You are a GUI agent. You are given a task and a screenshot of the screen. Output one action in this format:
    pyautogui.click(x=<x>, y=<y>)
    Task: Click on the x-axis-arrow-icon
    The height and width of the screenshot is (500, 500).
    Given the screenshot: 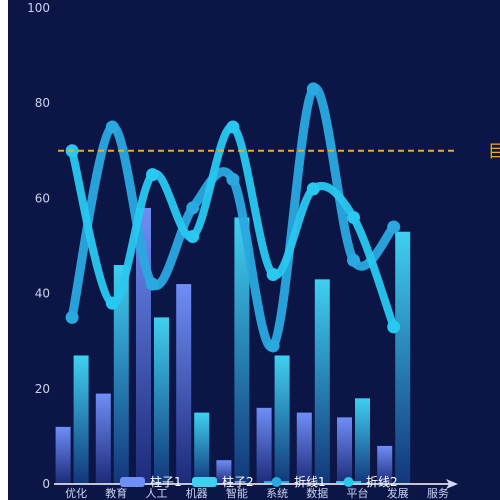 What is the action you would take?
    pyautogui.click(x=452, y=484)
    